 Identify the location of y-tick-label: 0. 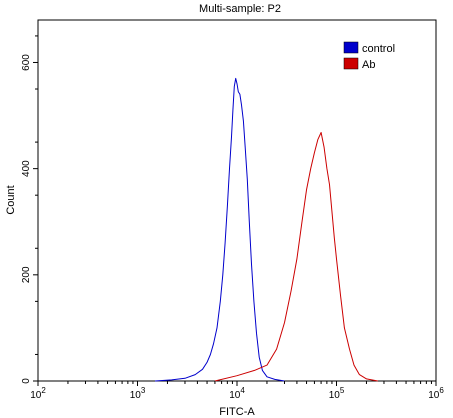
(26, 381).